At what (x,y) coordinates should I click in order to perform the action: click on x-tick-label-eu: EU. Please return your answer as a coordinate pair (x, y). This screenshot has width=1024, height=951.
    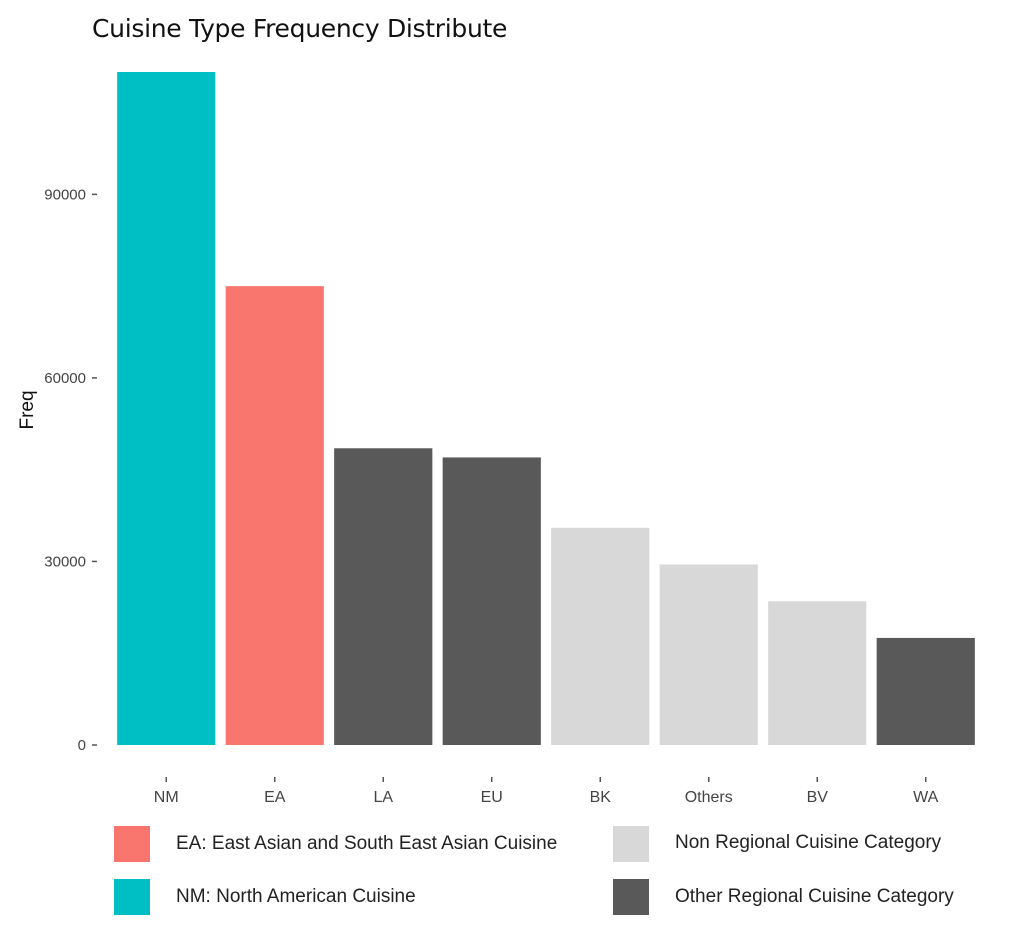
    Looking at the image, I should click on (492, 797).